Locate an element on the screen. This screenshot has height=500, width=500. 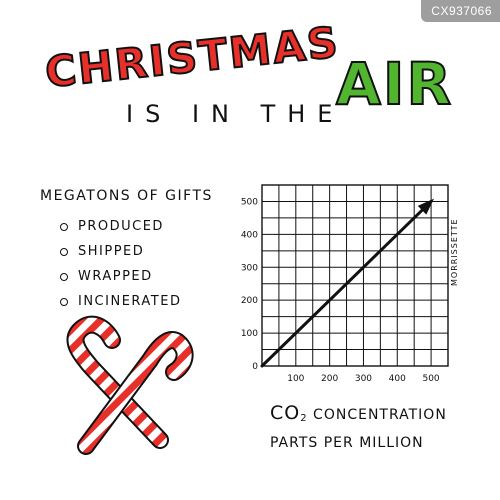
x-tick-label: 400 is located at coordinates (397, 379).